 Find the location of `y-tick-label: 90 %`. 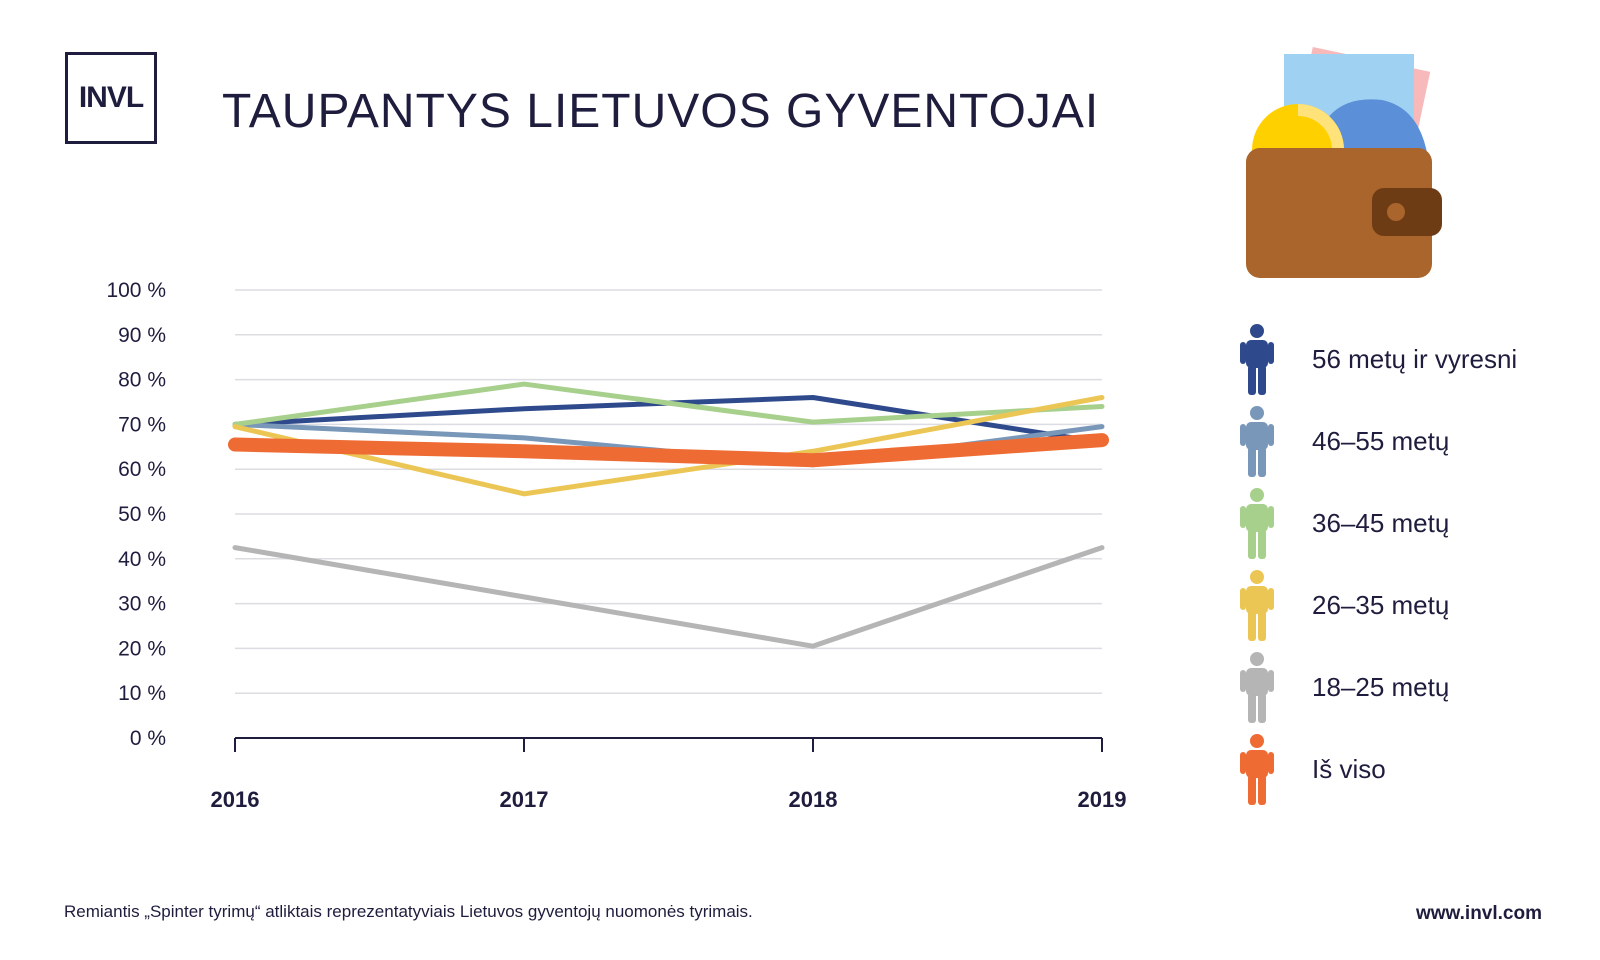

y-tick-label: 90 % is located at coordinates (142, 335).